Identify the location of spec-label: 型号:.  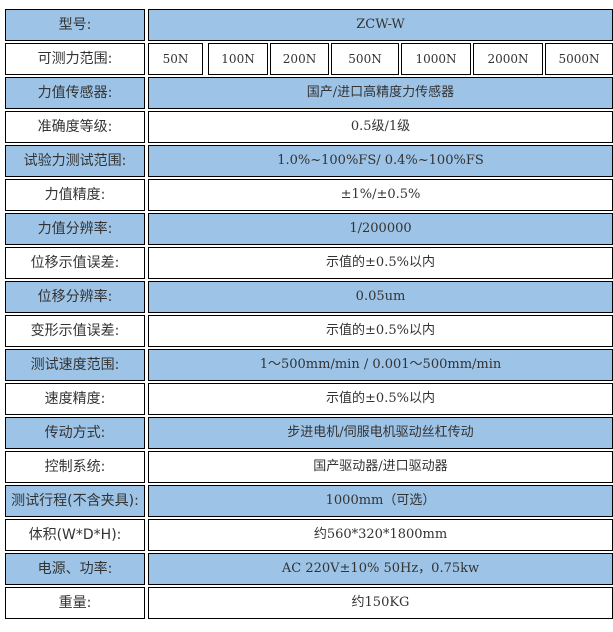
(75, 25).